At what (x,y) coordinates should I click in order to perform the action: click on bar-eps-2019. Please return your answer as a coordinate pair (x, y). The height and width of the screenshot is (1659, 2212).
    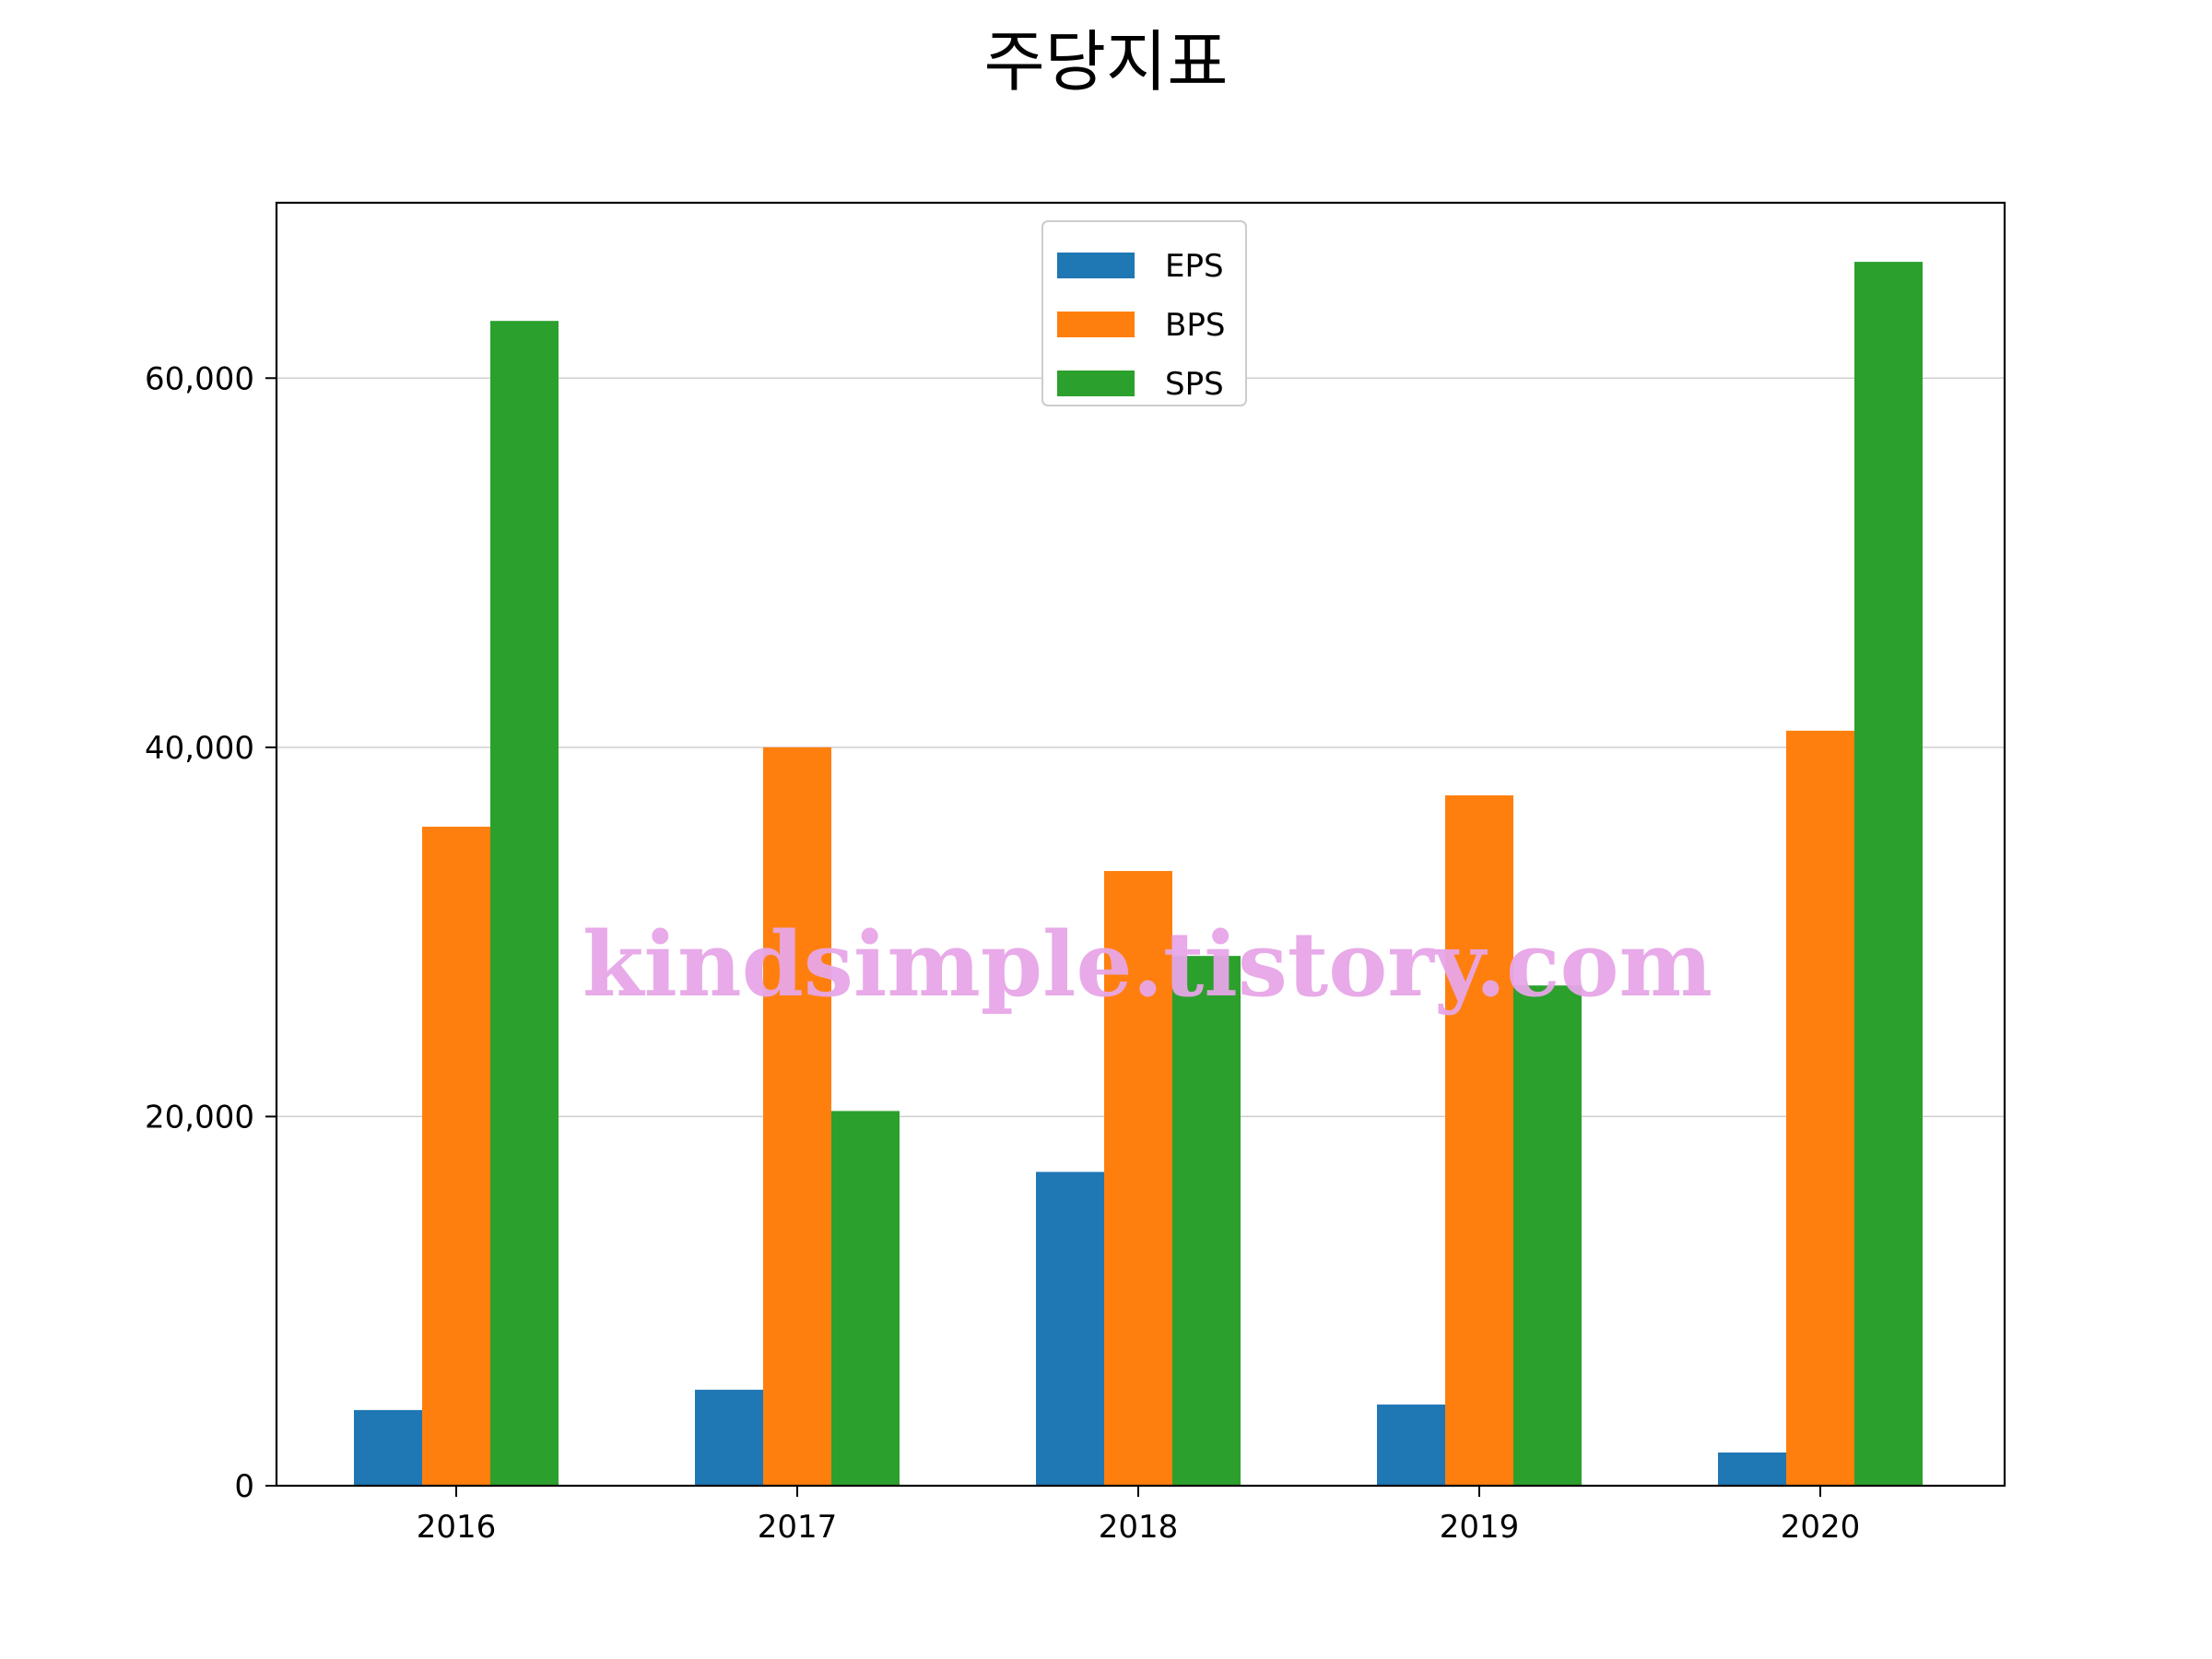
    Looking at the image, I should click on (1411, 1445).